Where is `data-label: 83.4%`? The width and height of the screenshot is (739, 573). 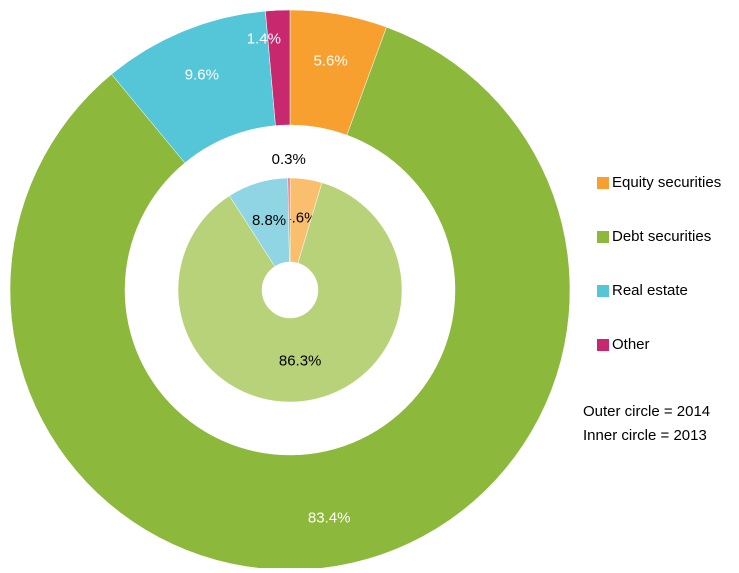 data-label: 83.4% is located at coordinates (329, 518).